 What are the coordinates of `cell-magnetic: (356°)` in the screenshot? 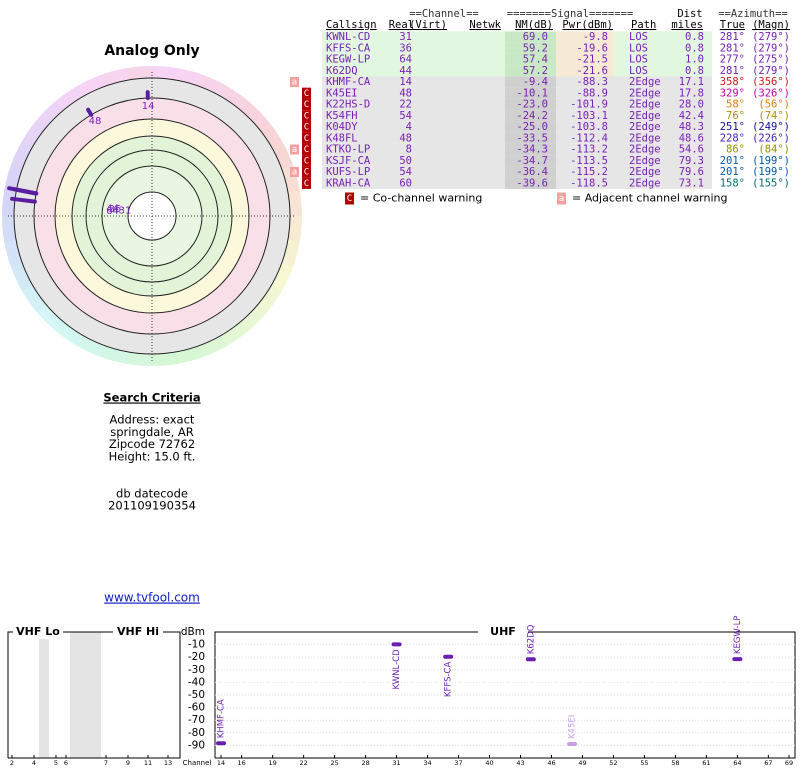 It's located at (771, 82).